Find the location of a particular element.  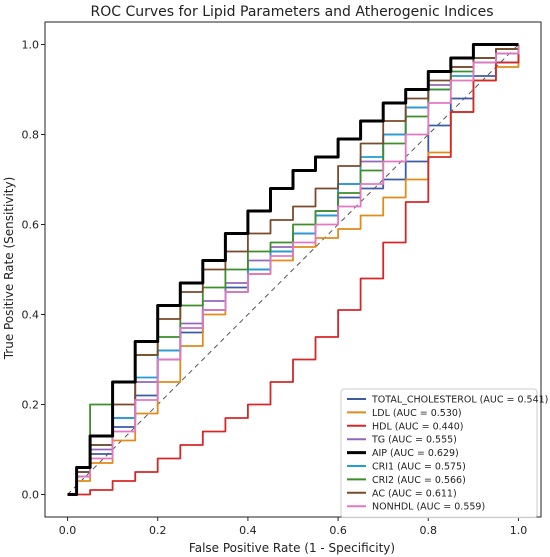

legend-entry-label: AC (AUC = 0.611) is located at coordinates (414, 493).